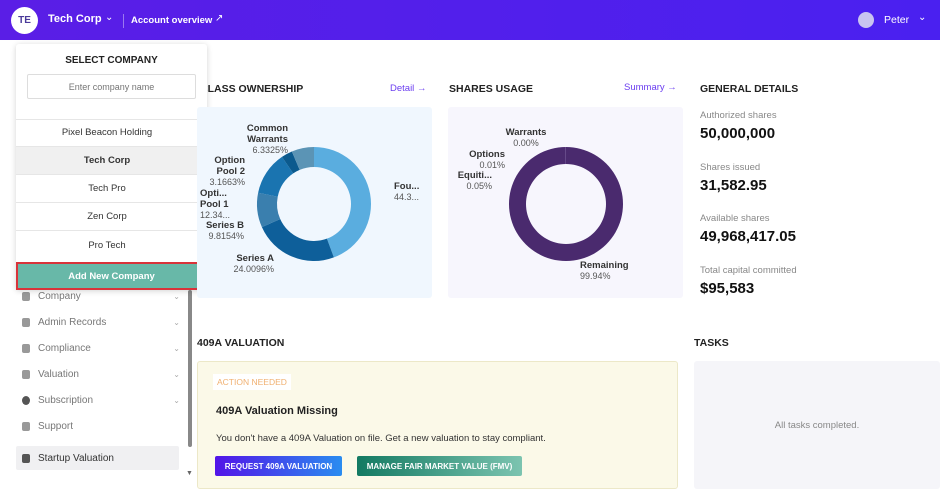 This screenshot has height=489, width=940. I want to click on slice-label: Options, so click(487, 154).